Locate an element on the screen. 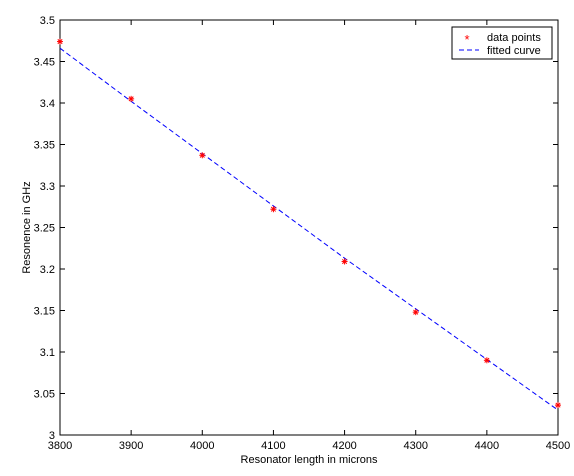 This screenshot has width=574, height=476. x-tick-label: 4000 is located at coordinates (202, 446).